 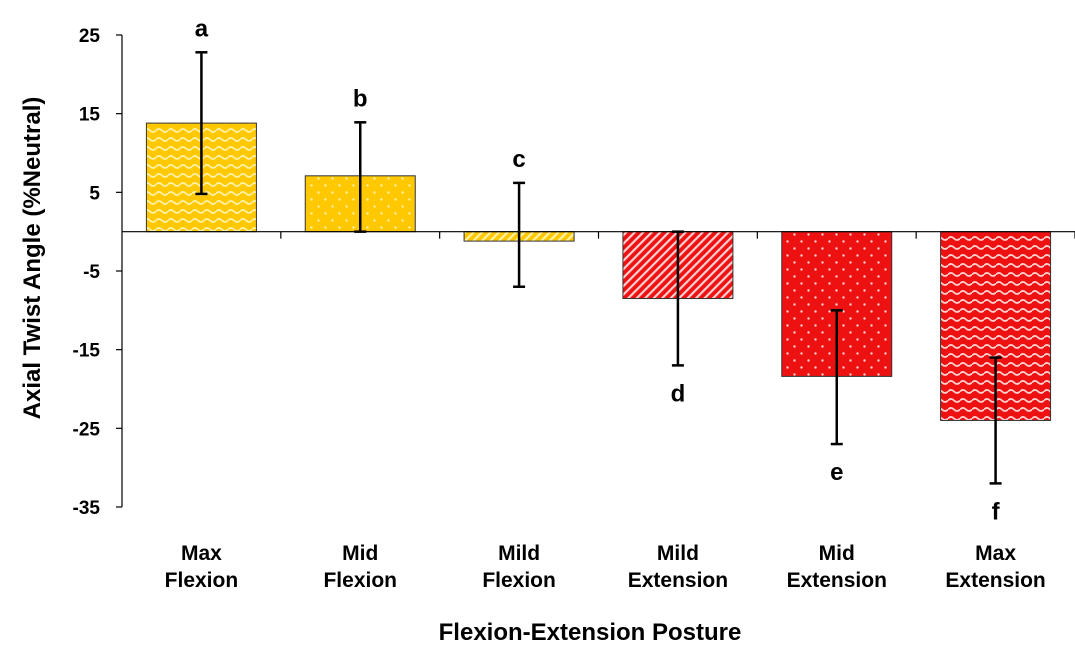 I want to click on x-axis-title: Flexion-Extension Posture, so click(x=590, y=632).